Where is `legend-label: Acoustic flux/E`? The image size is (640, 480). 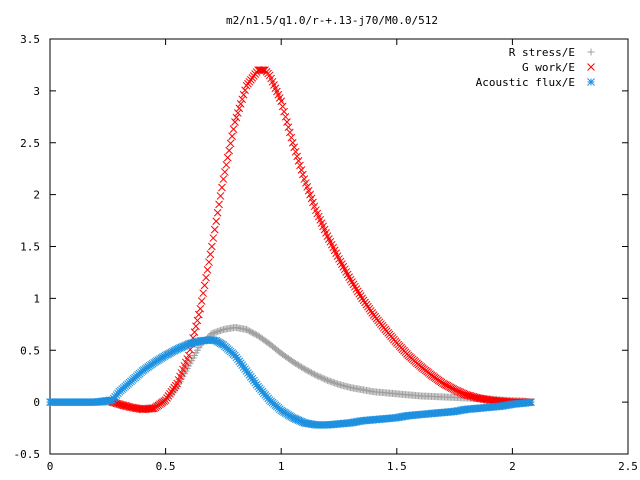 legend-label: Acoustic flux/E is located at coordinates (525, 82).